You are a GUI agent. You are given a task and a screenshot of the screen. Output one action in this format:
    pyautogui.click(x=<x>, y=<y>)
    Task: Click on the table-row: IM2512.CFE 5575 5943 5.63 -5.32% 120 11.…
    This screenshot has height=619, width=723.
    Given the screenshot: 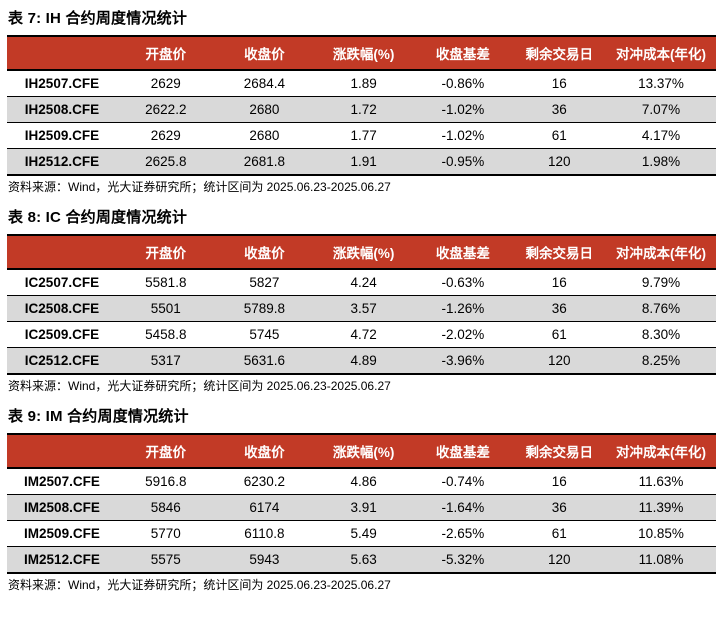 What is the action you would take?
    pyautogui.click(x=361, y=560)
    